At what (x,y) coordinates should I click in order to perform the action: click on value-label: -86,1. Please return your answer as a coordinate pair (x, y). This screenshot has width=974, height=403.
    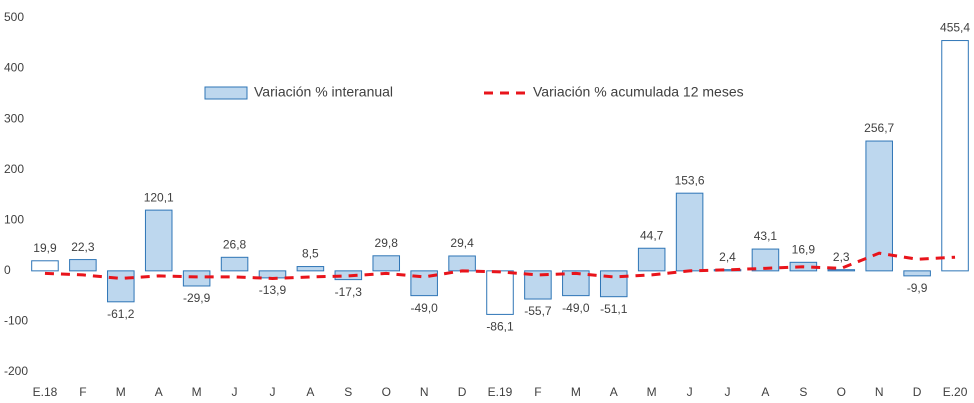
    Looking at the image, I should click on (500, 327).